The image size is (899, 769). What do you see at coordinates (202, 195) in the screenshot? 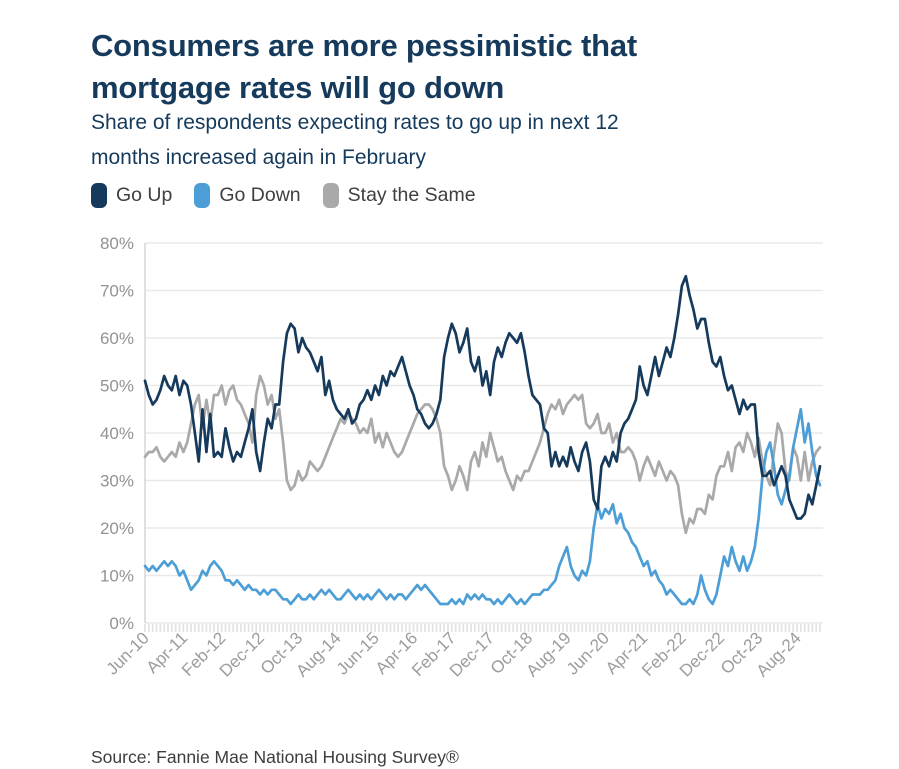
I see `legend-swatch-go-down` at bounding box center [202, 195].